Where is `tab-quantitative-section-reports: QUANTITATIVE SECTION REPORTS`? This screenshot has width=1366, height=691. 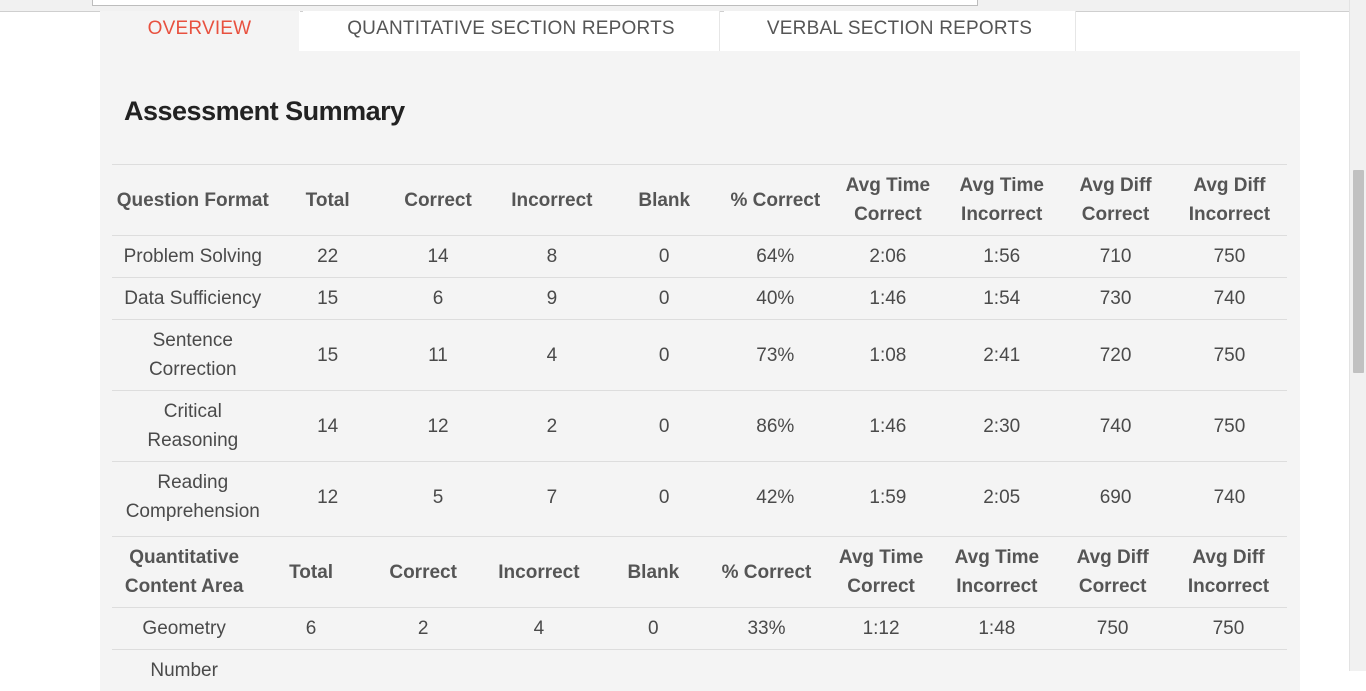
tab-quantitative-section-reports: QUANTITATIVE SECTION REPORTS is located at coordinates (511, 31).